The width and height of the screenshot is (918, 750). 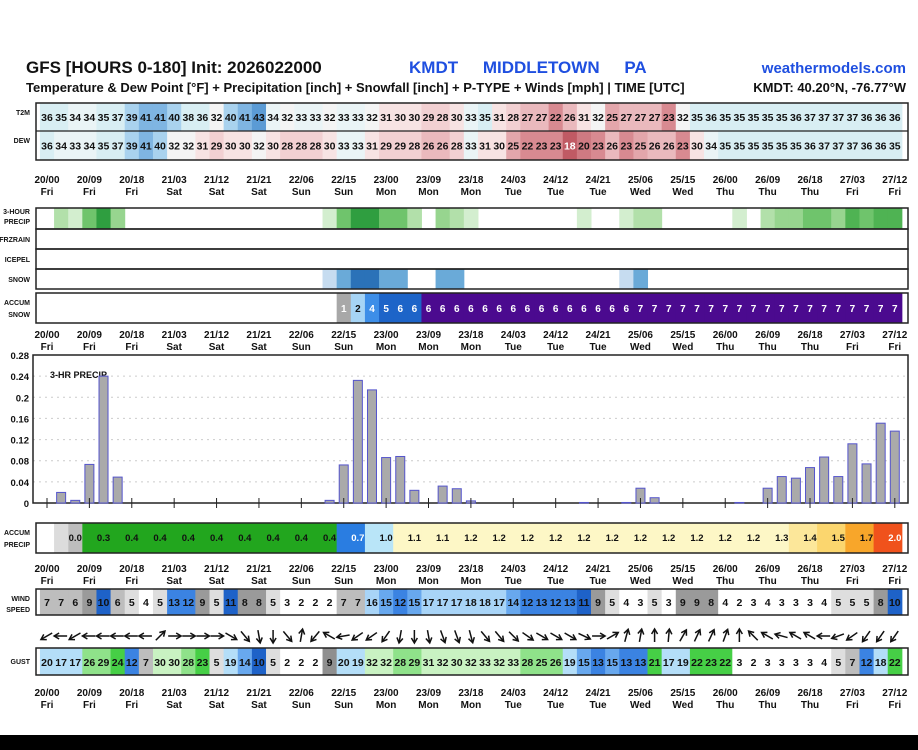 What do you see at coordinates (18, 260) in the screenshot?
I see `icepel-label: ICEPEL` at bounding box center [18, 260].